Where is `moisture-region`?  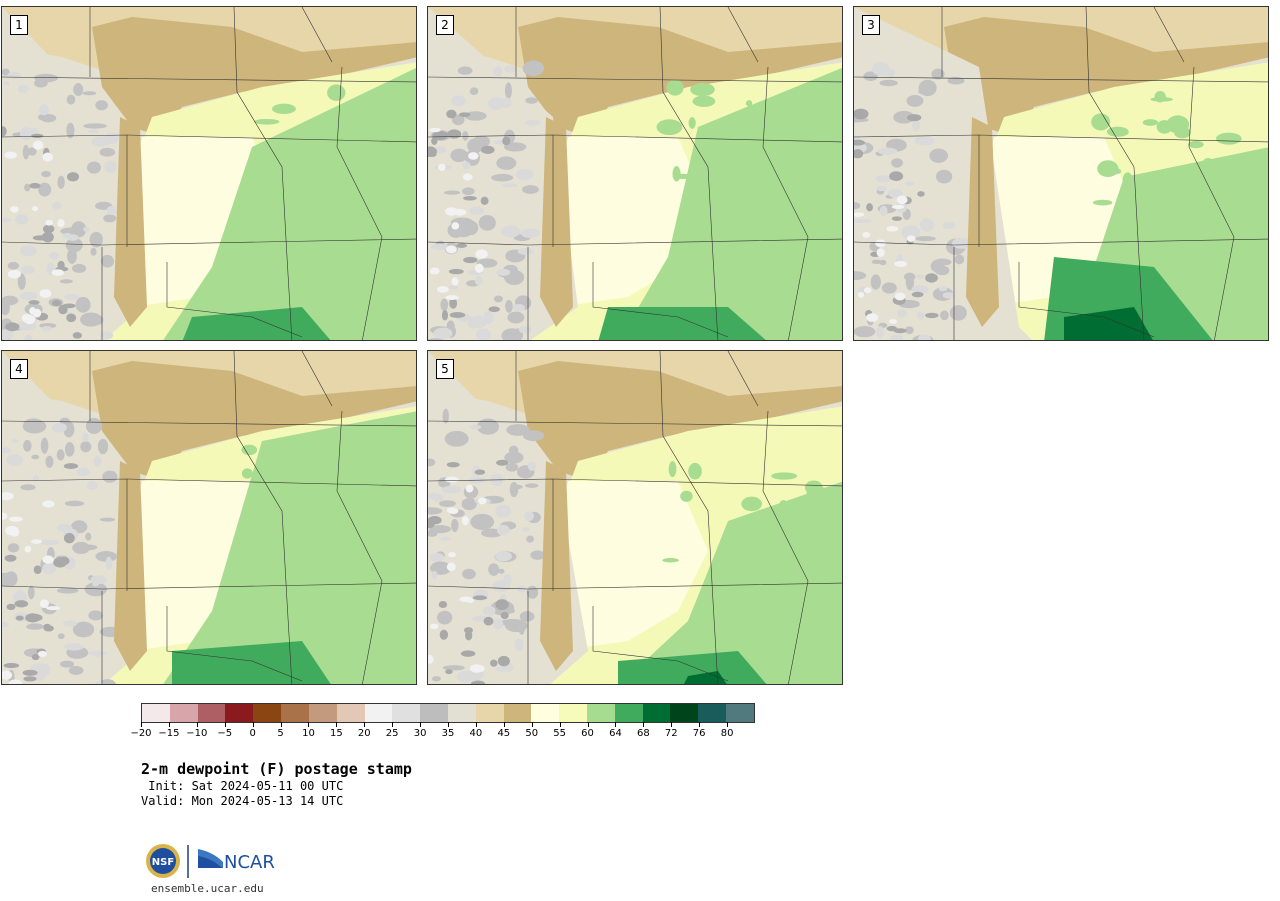 moisture-region is located at coordinates (692, 667).